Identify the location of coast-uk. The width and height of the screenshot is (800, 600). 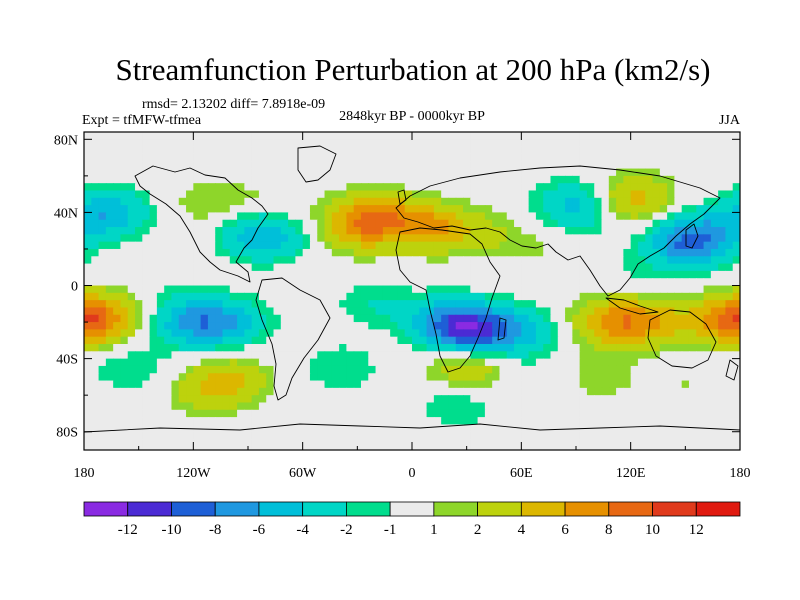
(402, 197).